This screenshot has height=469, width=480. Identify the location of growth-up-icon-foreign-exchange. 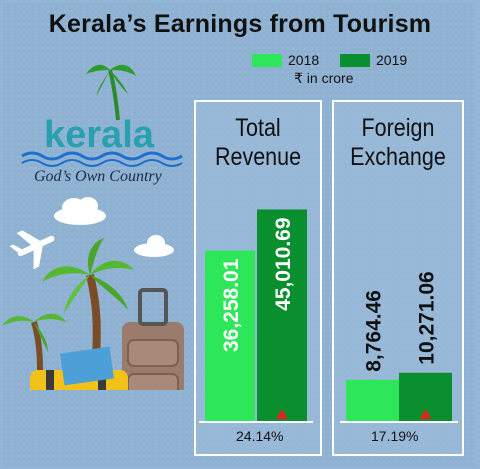
(425, 414).